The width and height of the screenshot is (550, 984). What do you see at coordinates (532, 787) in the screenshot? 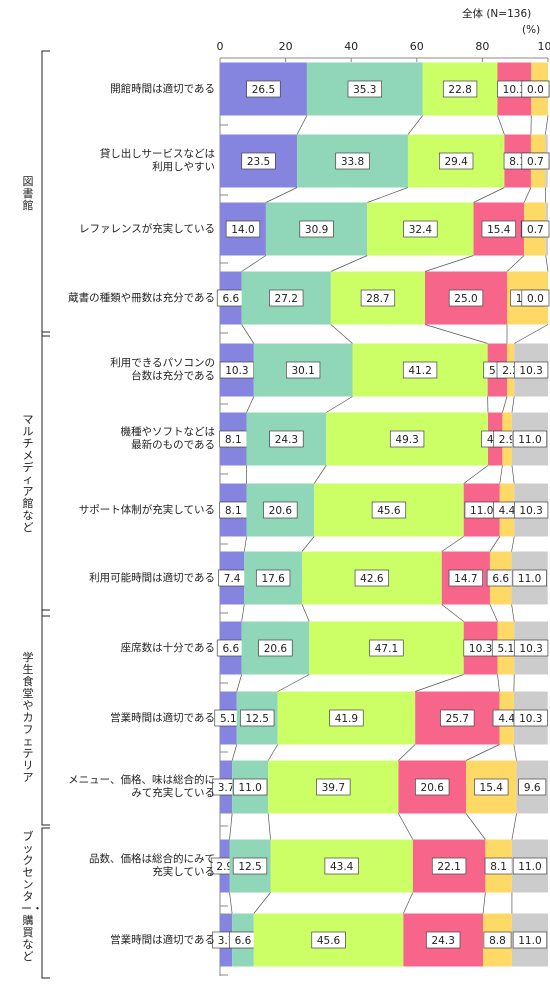
I see `data-label: 9.6` at bounding box center [532, 787].